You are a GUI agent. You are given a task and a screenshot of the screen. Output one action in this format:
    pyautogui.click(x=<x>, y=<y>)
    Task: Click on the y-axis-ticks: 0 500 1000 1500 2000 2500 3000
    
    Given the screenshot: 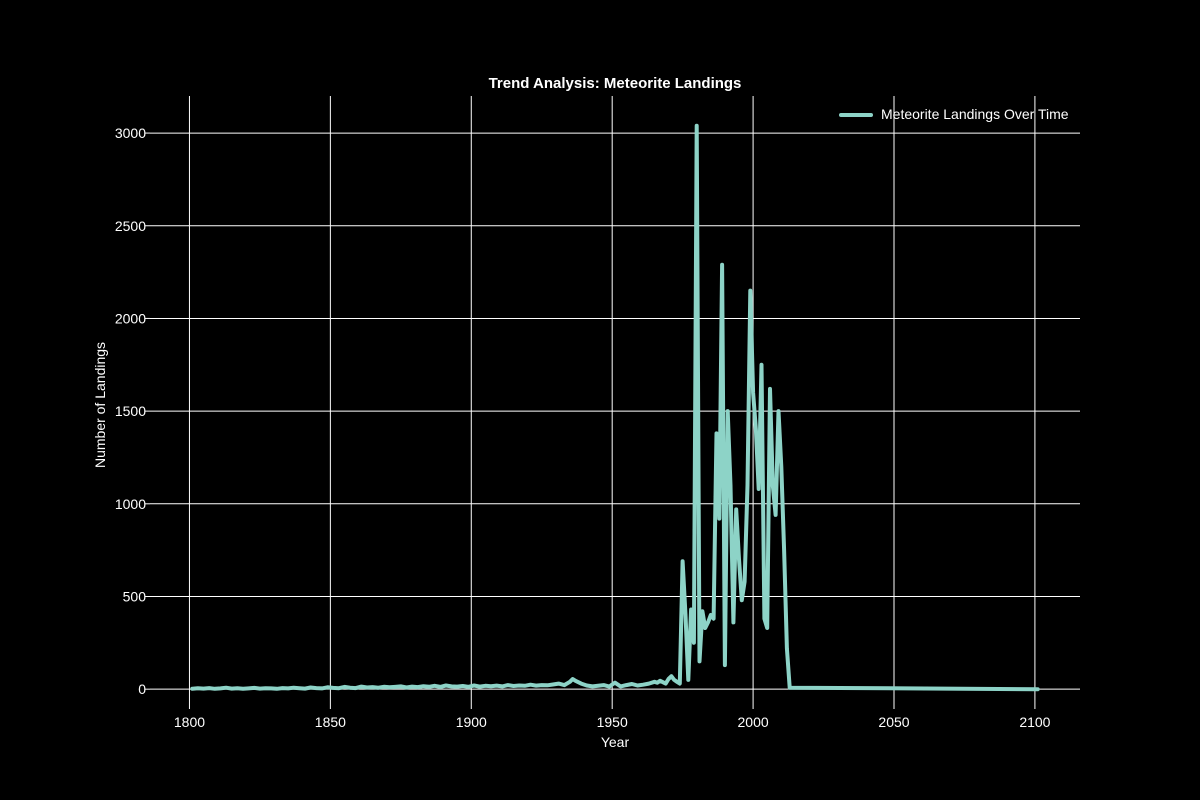 What is the action you would take?
    pyautogui.click(x=132, y=411)
    